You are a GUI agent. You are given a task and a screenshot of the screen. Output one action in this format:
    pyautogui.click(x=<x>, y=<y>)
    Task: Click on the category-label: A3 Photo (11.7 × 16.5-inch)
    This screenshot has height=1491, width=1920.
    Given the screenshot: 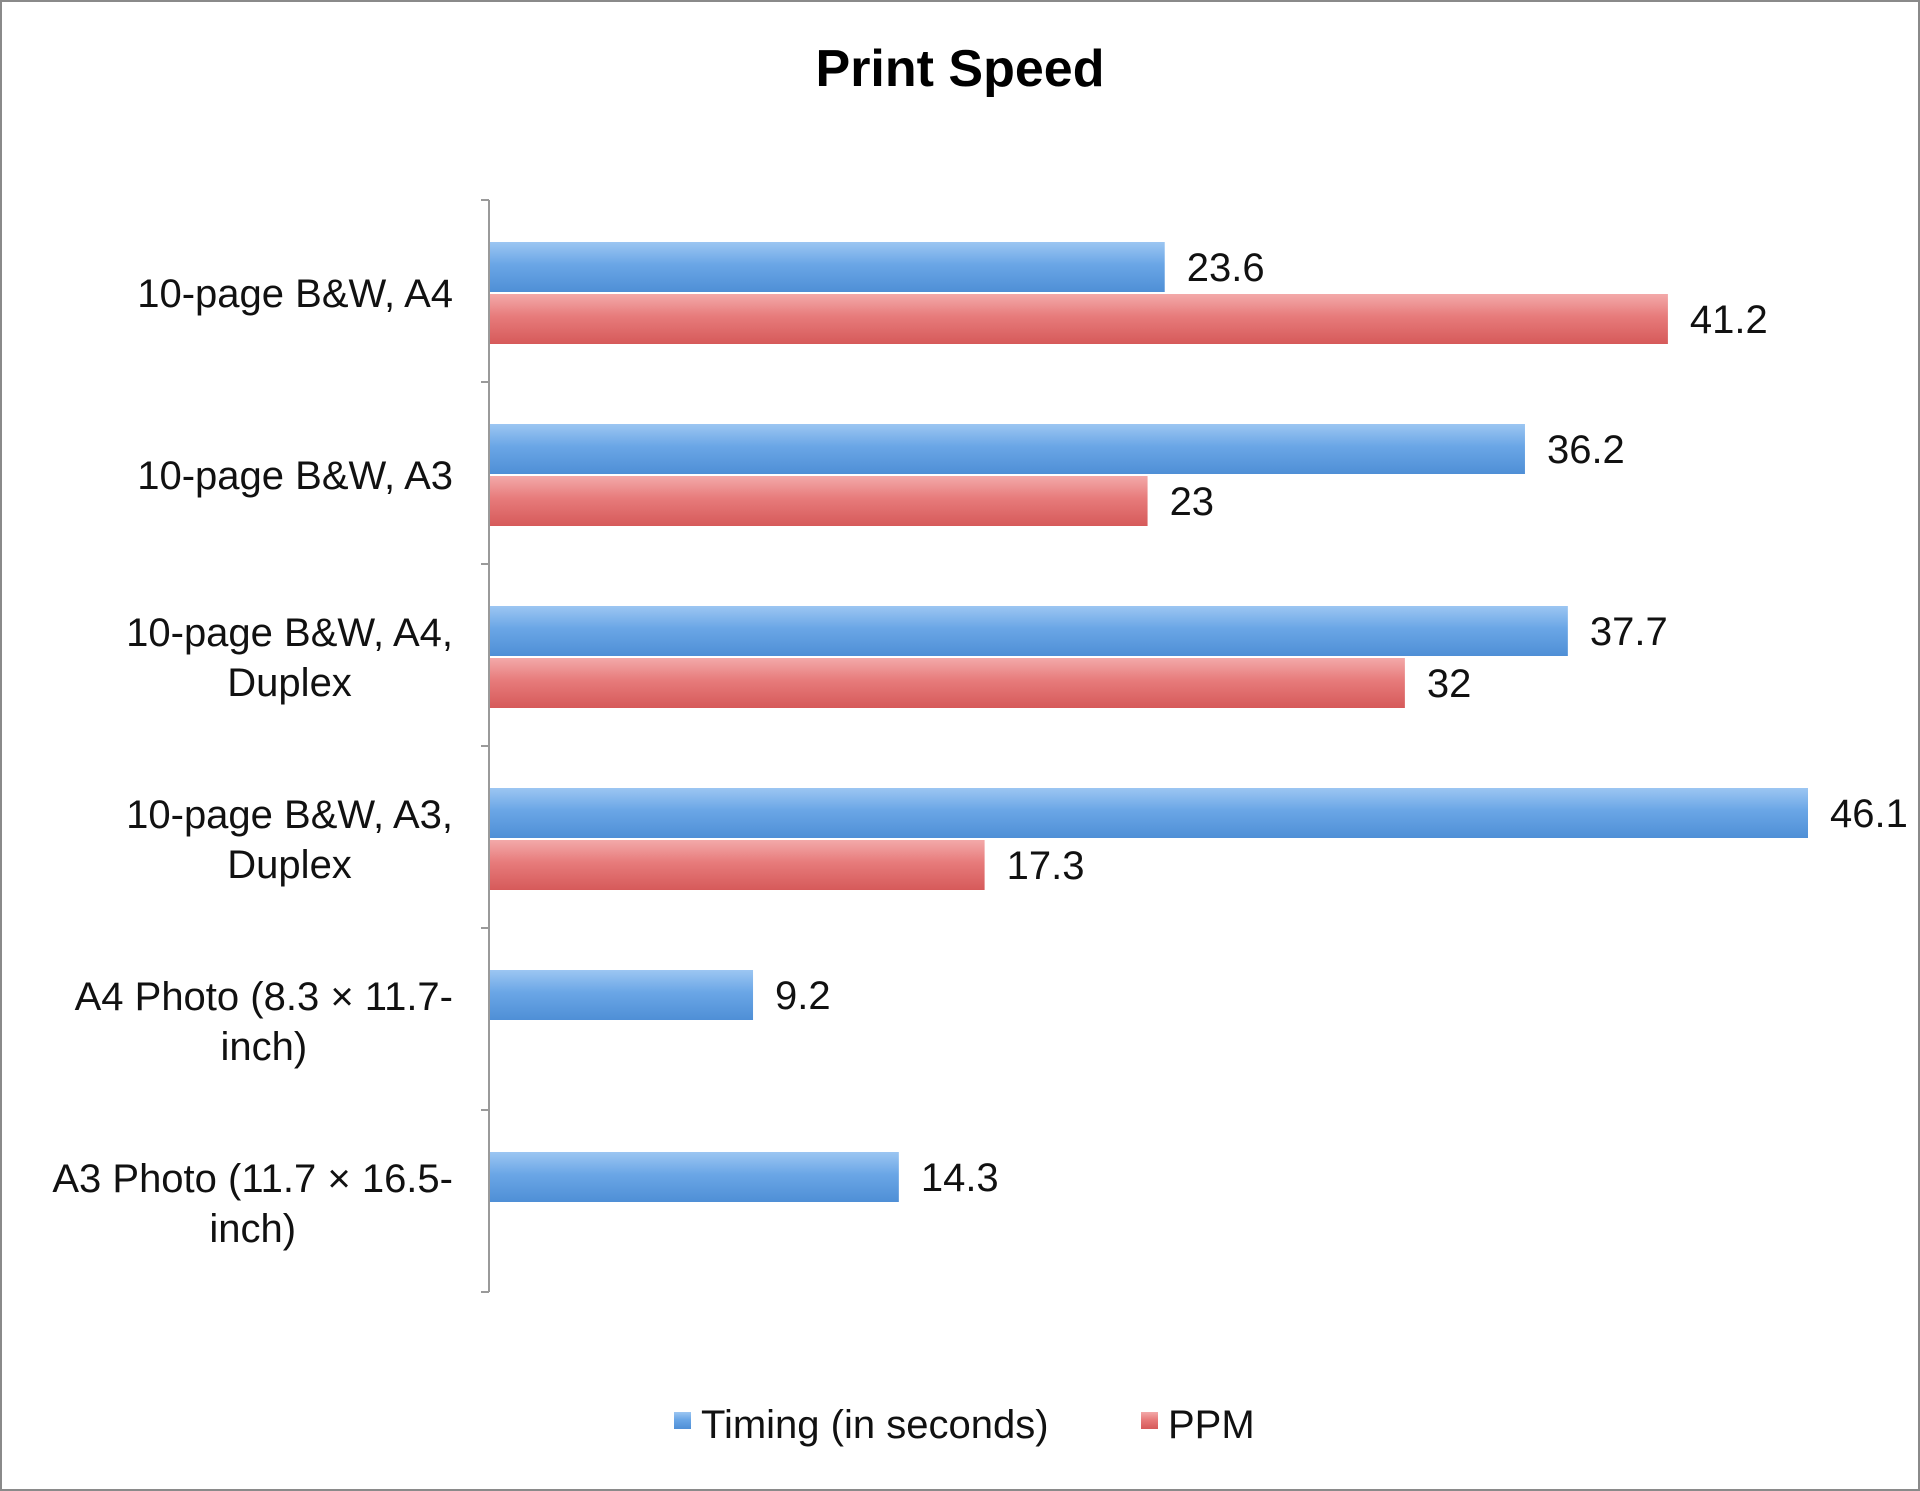 What is the action you would take?
    pyautogui.click(x=252, y=1204)
    